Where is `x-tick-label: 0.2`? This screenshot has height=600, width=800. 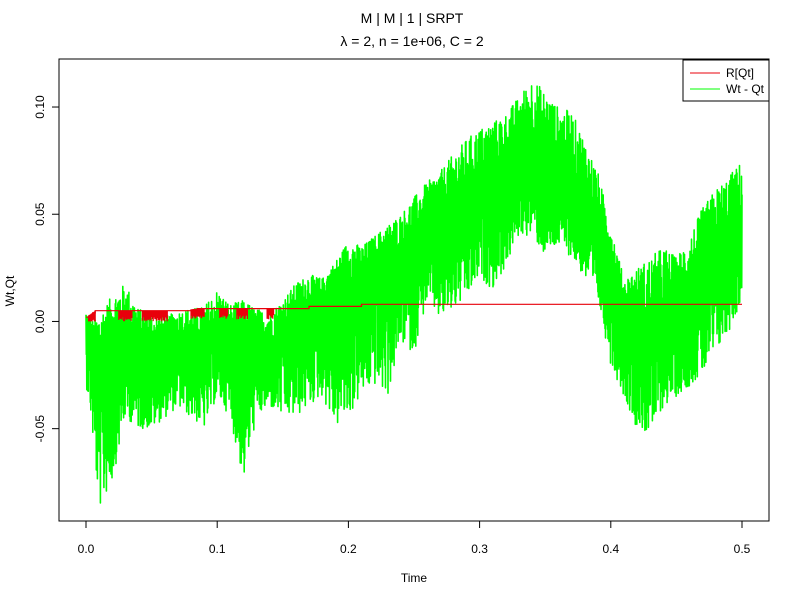
x-tick-label: 0.2 is located at coordinates (348, 549).